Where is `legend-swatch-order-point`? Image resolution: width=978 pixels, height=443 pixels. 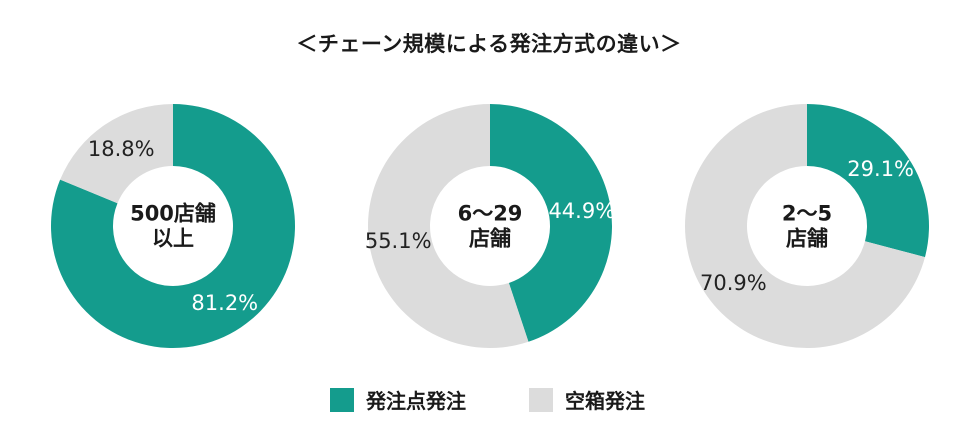
legend-swatch-order-point is located at coordinates (342, 399).